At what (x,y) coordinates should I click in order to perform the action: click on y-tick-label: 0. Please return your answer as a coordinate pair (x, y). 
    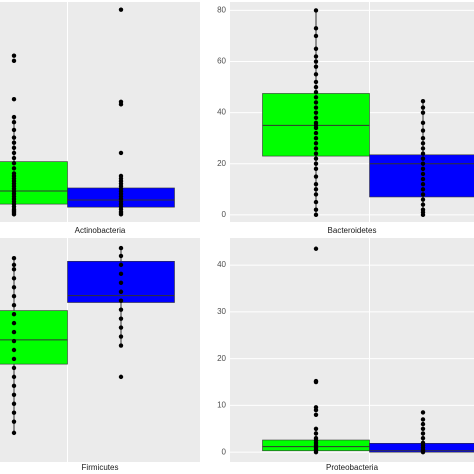
    Looking at the image, I should click on (224, 214).